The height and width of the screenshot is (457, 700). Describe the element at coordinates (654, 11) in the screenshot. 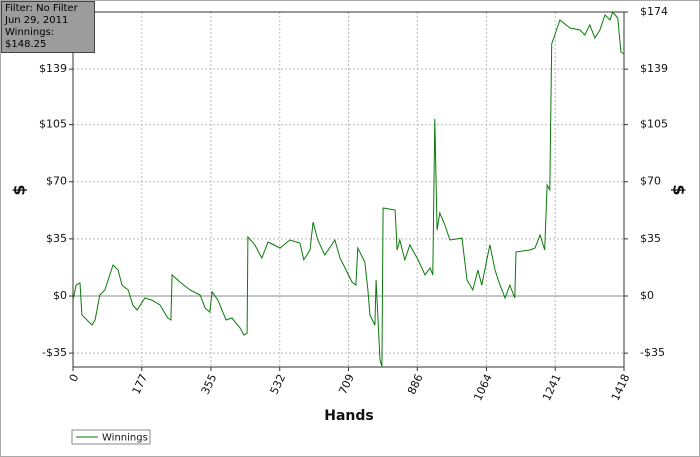

I see `y-tick-label-right: $174` at that location.